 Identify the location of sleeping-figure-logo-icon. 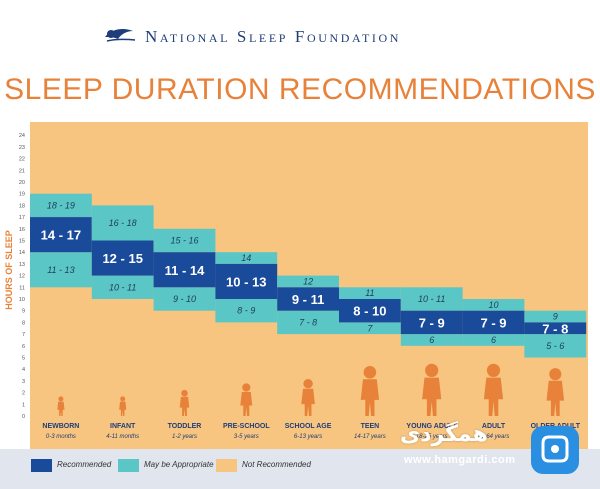
(120, 35).